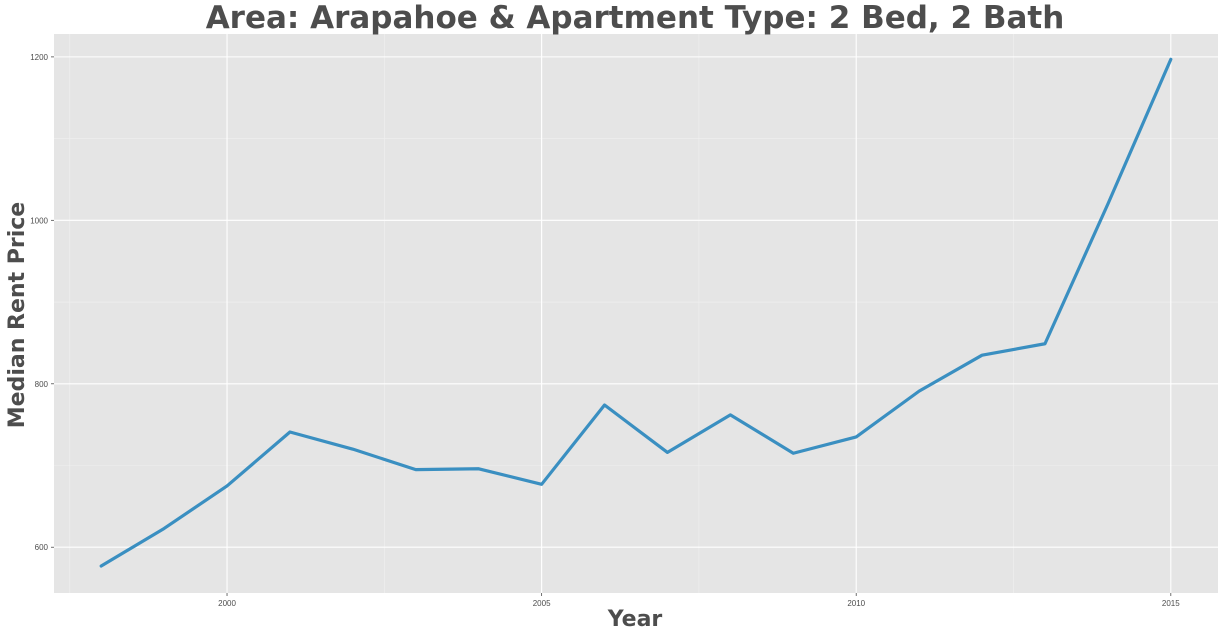 The height and width of the screenshot is (633, 1224). What do you see at coordinates (1171, 603) in the screenshot?
I see `x-tick-label: 2015` at bounding box center [1171, 603].